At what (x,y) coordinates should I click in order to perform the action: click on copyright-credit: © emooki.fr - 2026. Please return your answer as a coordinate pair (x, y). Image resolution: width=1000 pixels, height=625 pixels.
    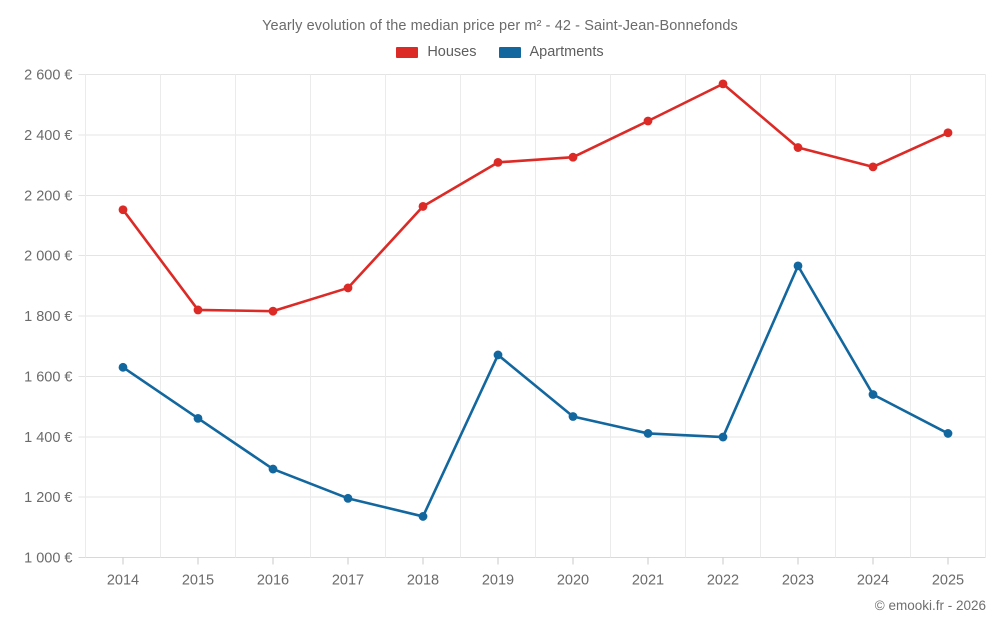
    Looking at the image, I should click on (930, 605).